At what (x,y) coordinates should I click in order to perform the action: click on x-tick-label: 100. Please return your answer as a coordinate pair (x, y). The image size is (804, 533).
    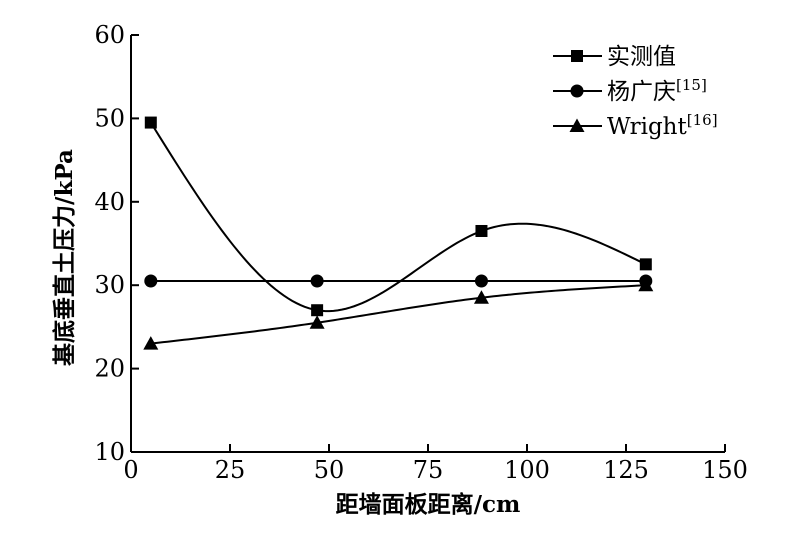
    Looking at the image, I should click on (527, 470).